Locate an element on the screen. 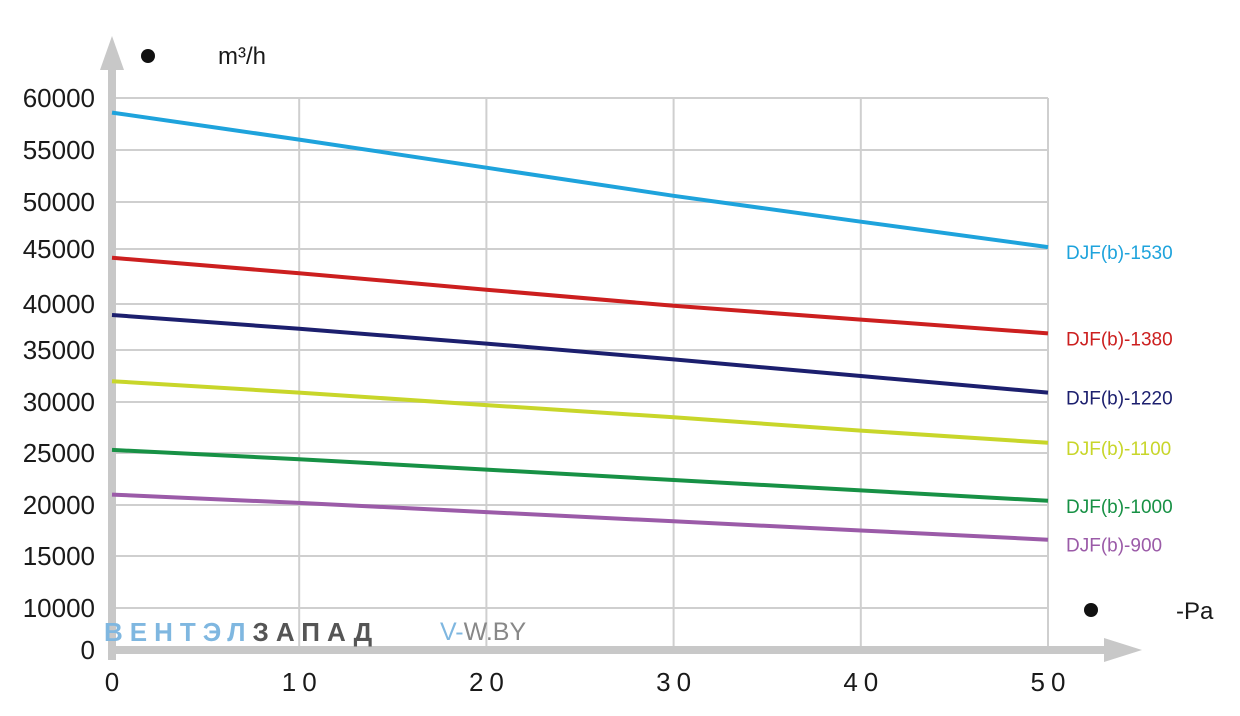 Image resolution: width=1240 pixels, height=716 pixels. x-unit-bullet is located at coordinates (1091, 610).